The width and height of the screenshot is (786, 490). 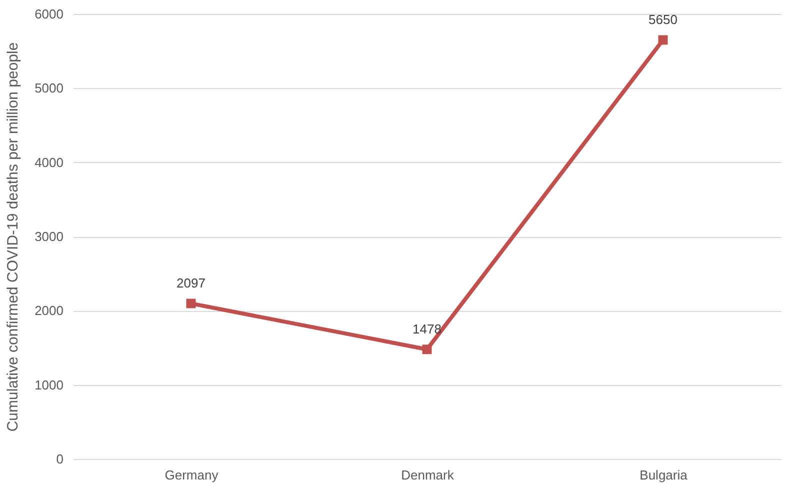 What do you see at coordinates (191, 282) in the screenshot?
I see `data-label: 2097` at bounding box center [191, 282].